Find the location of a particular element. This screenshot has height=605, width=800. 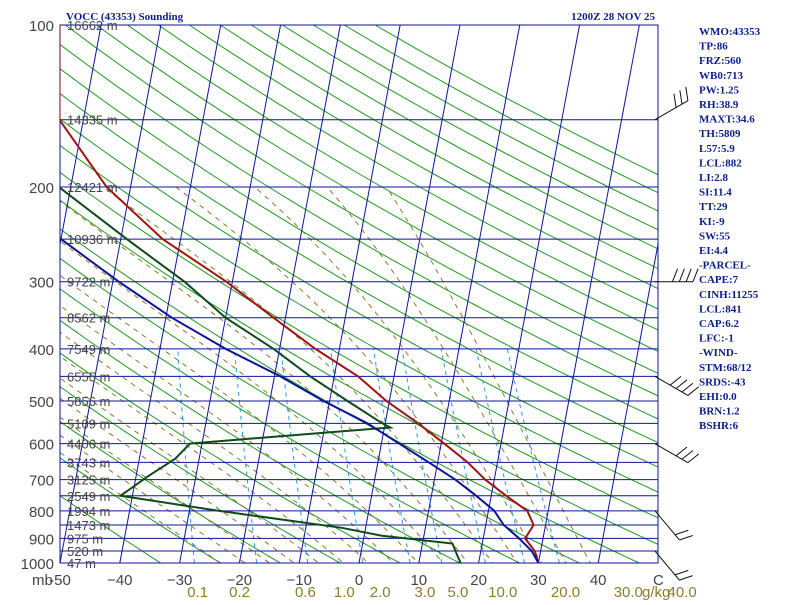

index-25: EHI:0.0 is located at coordinates (718, 397).